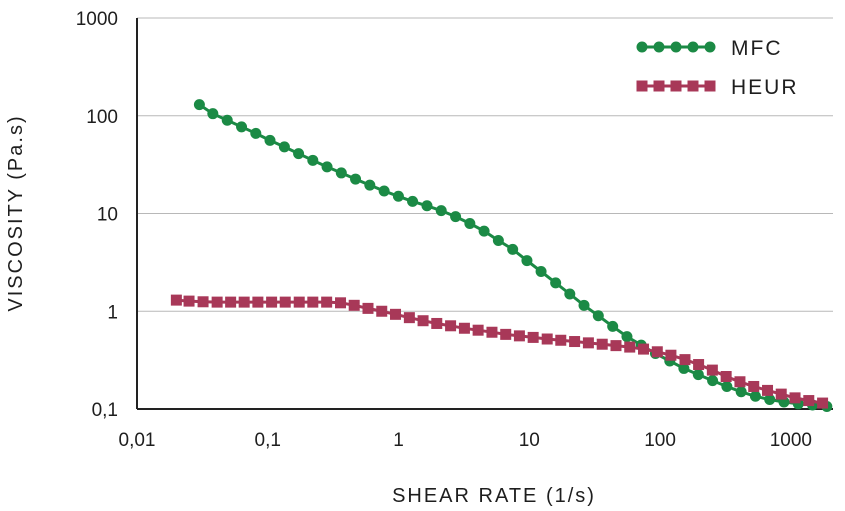  I want to click on x-tick-label: 1, so click(398, 440).